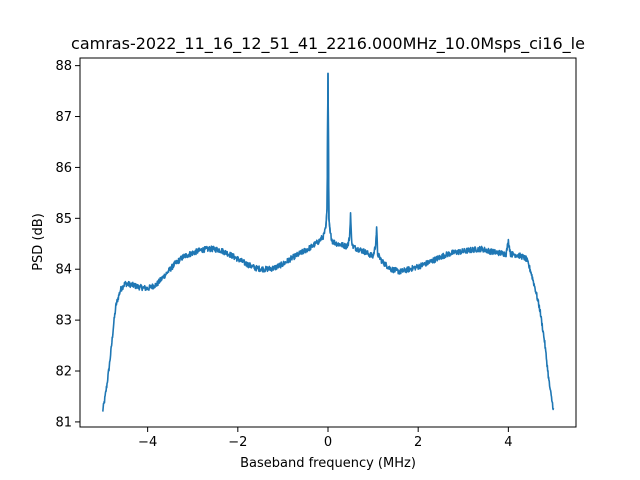 The image size is (640, 480). I want to click on x-tick-label: −2, so click(237, 442).